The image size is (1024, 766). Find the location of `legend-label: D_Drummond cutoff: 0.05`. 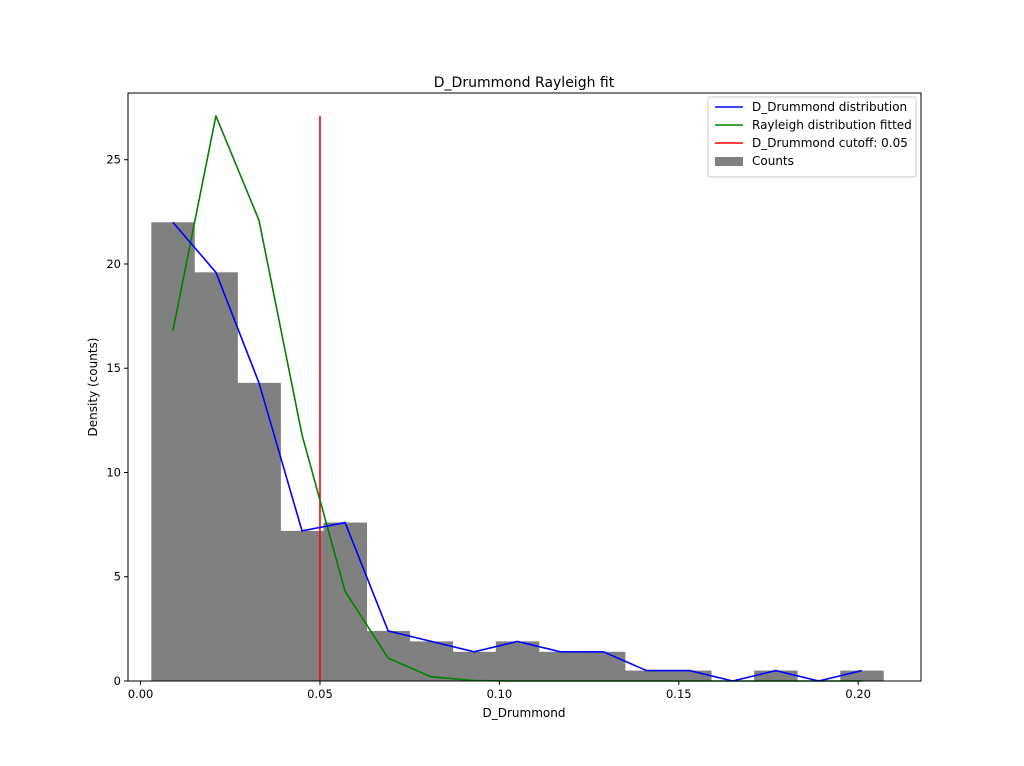

legend-label: D_Drummond cutoff: 0.05 is located at coordinates (830, 143).